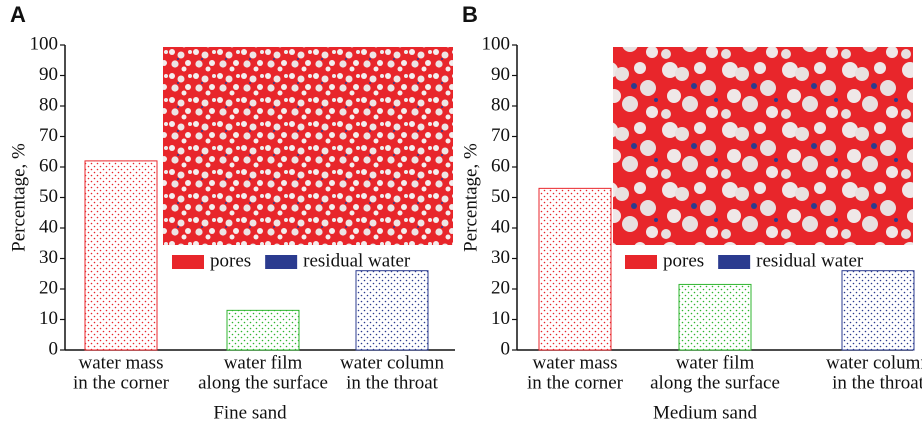 The image size is (922, 430). Describe the element at coordinates (250, 412) in the screenshot. I see `x-axis-label: Fine sand` at that location.